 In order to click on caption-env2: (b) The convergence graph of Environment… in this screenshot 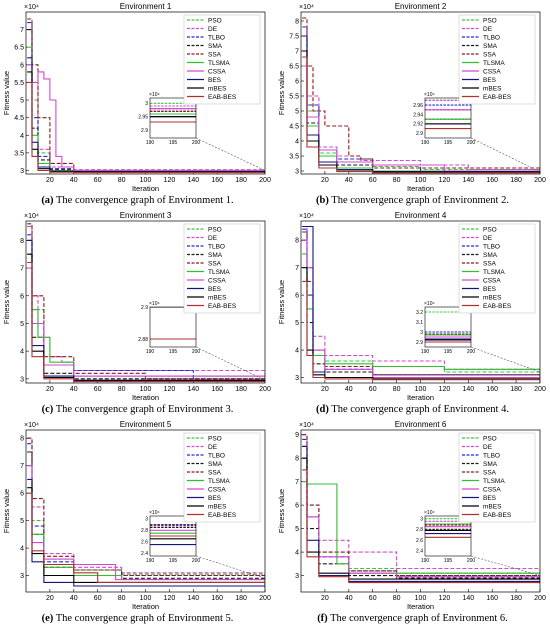, I will do `click(412, 200)`.